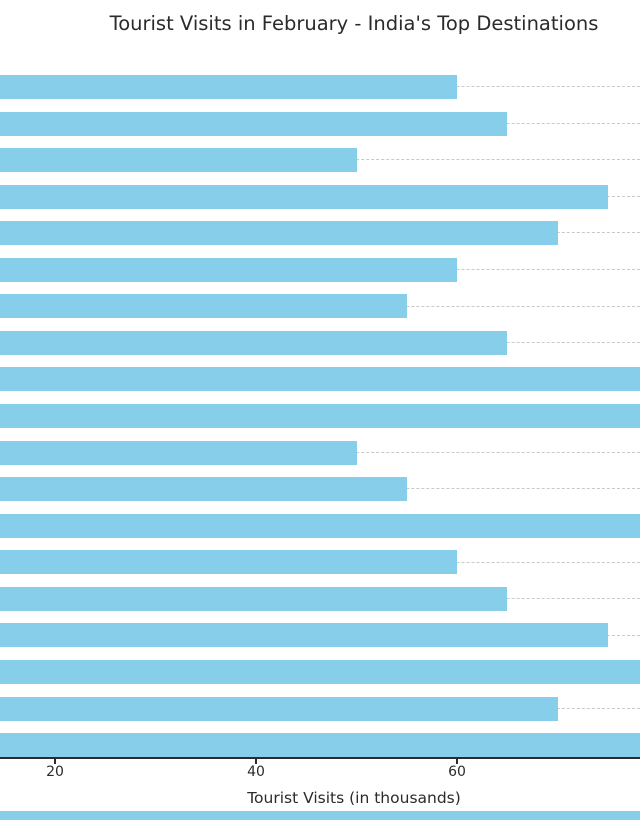 Image resolution: width=640 pixels, height=820 pixels. I want to click on x-axis-line, so click(320, 758).